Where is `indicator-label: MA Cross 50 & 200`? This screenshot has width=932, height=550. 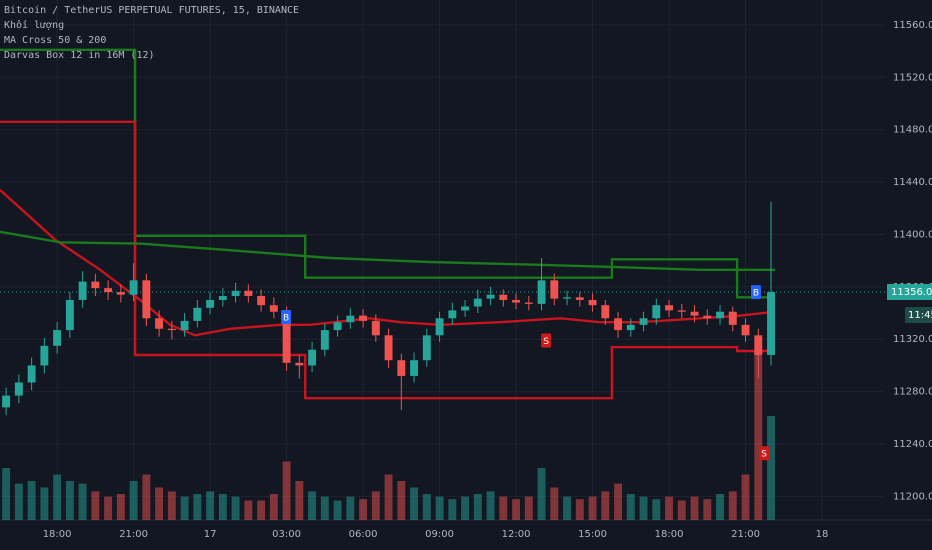
indicator-label: MA Cross 50 & 200 is located at coordinates (55, 40).